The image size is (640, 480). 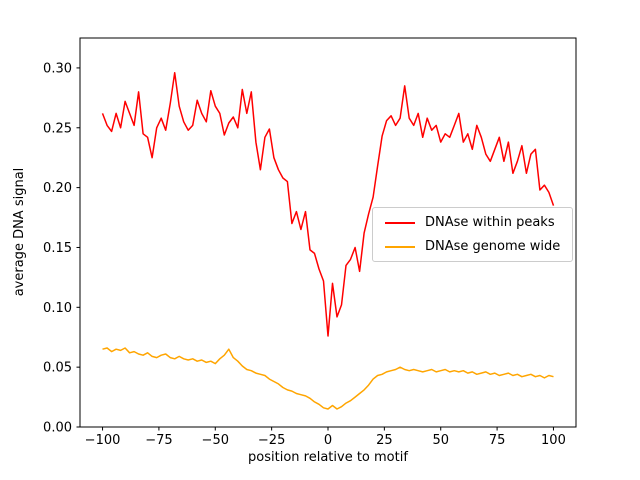 I want to click on x-tick-label: −25, so click(x=271, y=440).